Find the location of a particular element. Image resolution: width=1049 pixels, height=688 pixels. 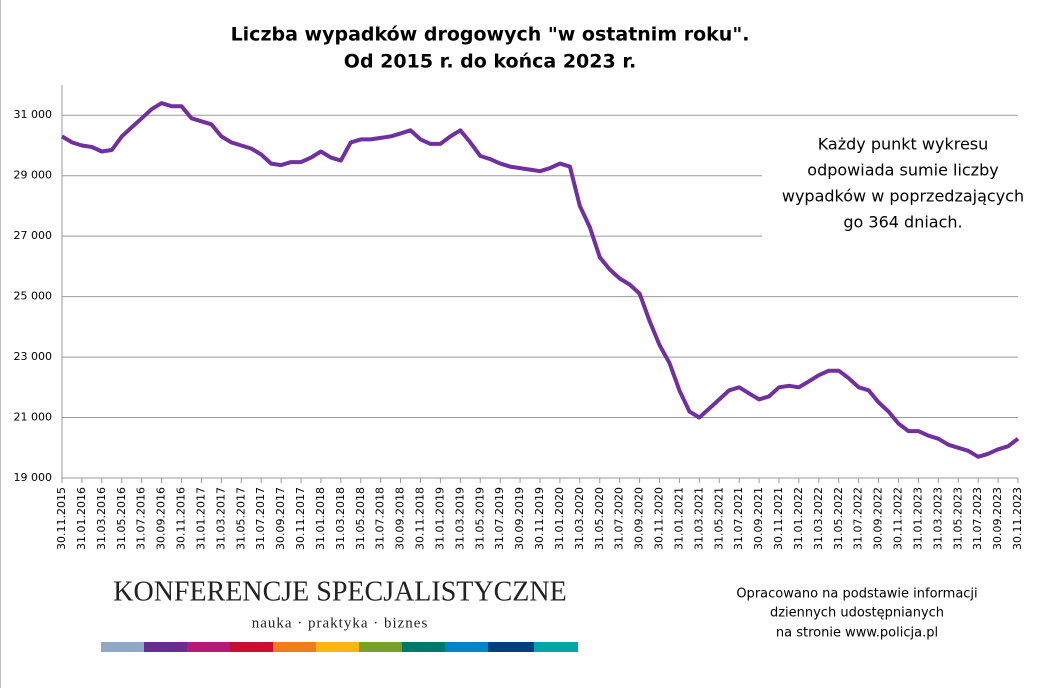

x-tick-label: 30.09.2017 is located at coordinates (280, 518).